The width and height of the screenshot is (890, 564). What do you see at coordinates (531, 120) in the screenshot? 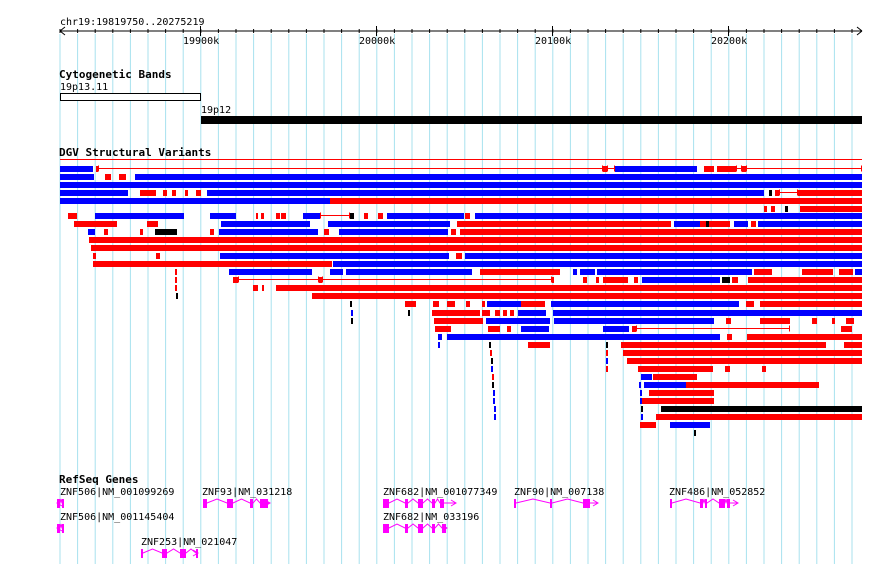
I see `band-19p12` at bounding box center [531, 120].